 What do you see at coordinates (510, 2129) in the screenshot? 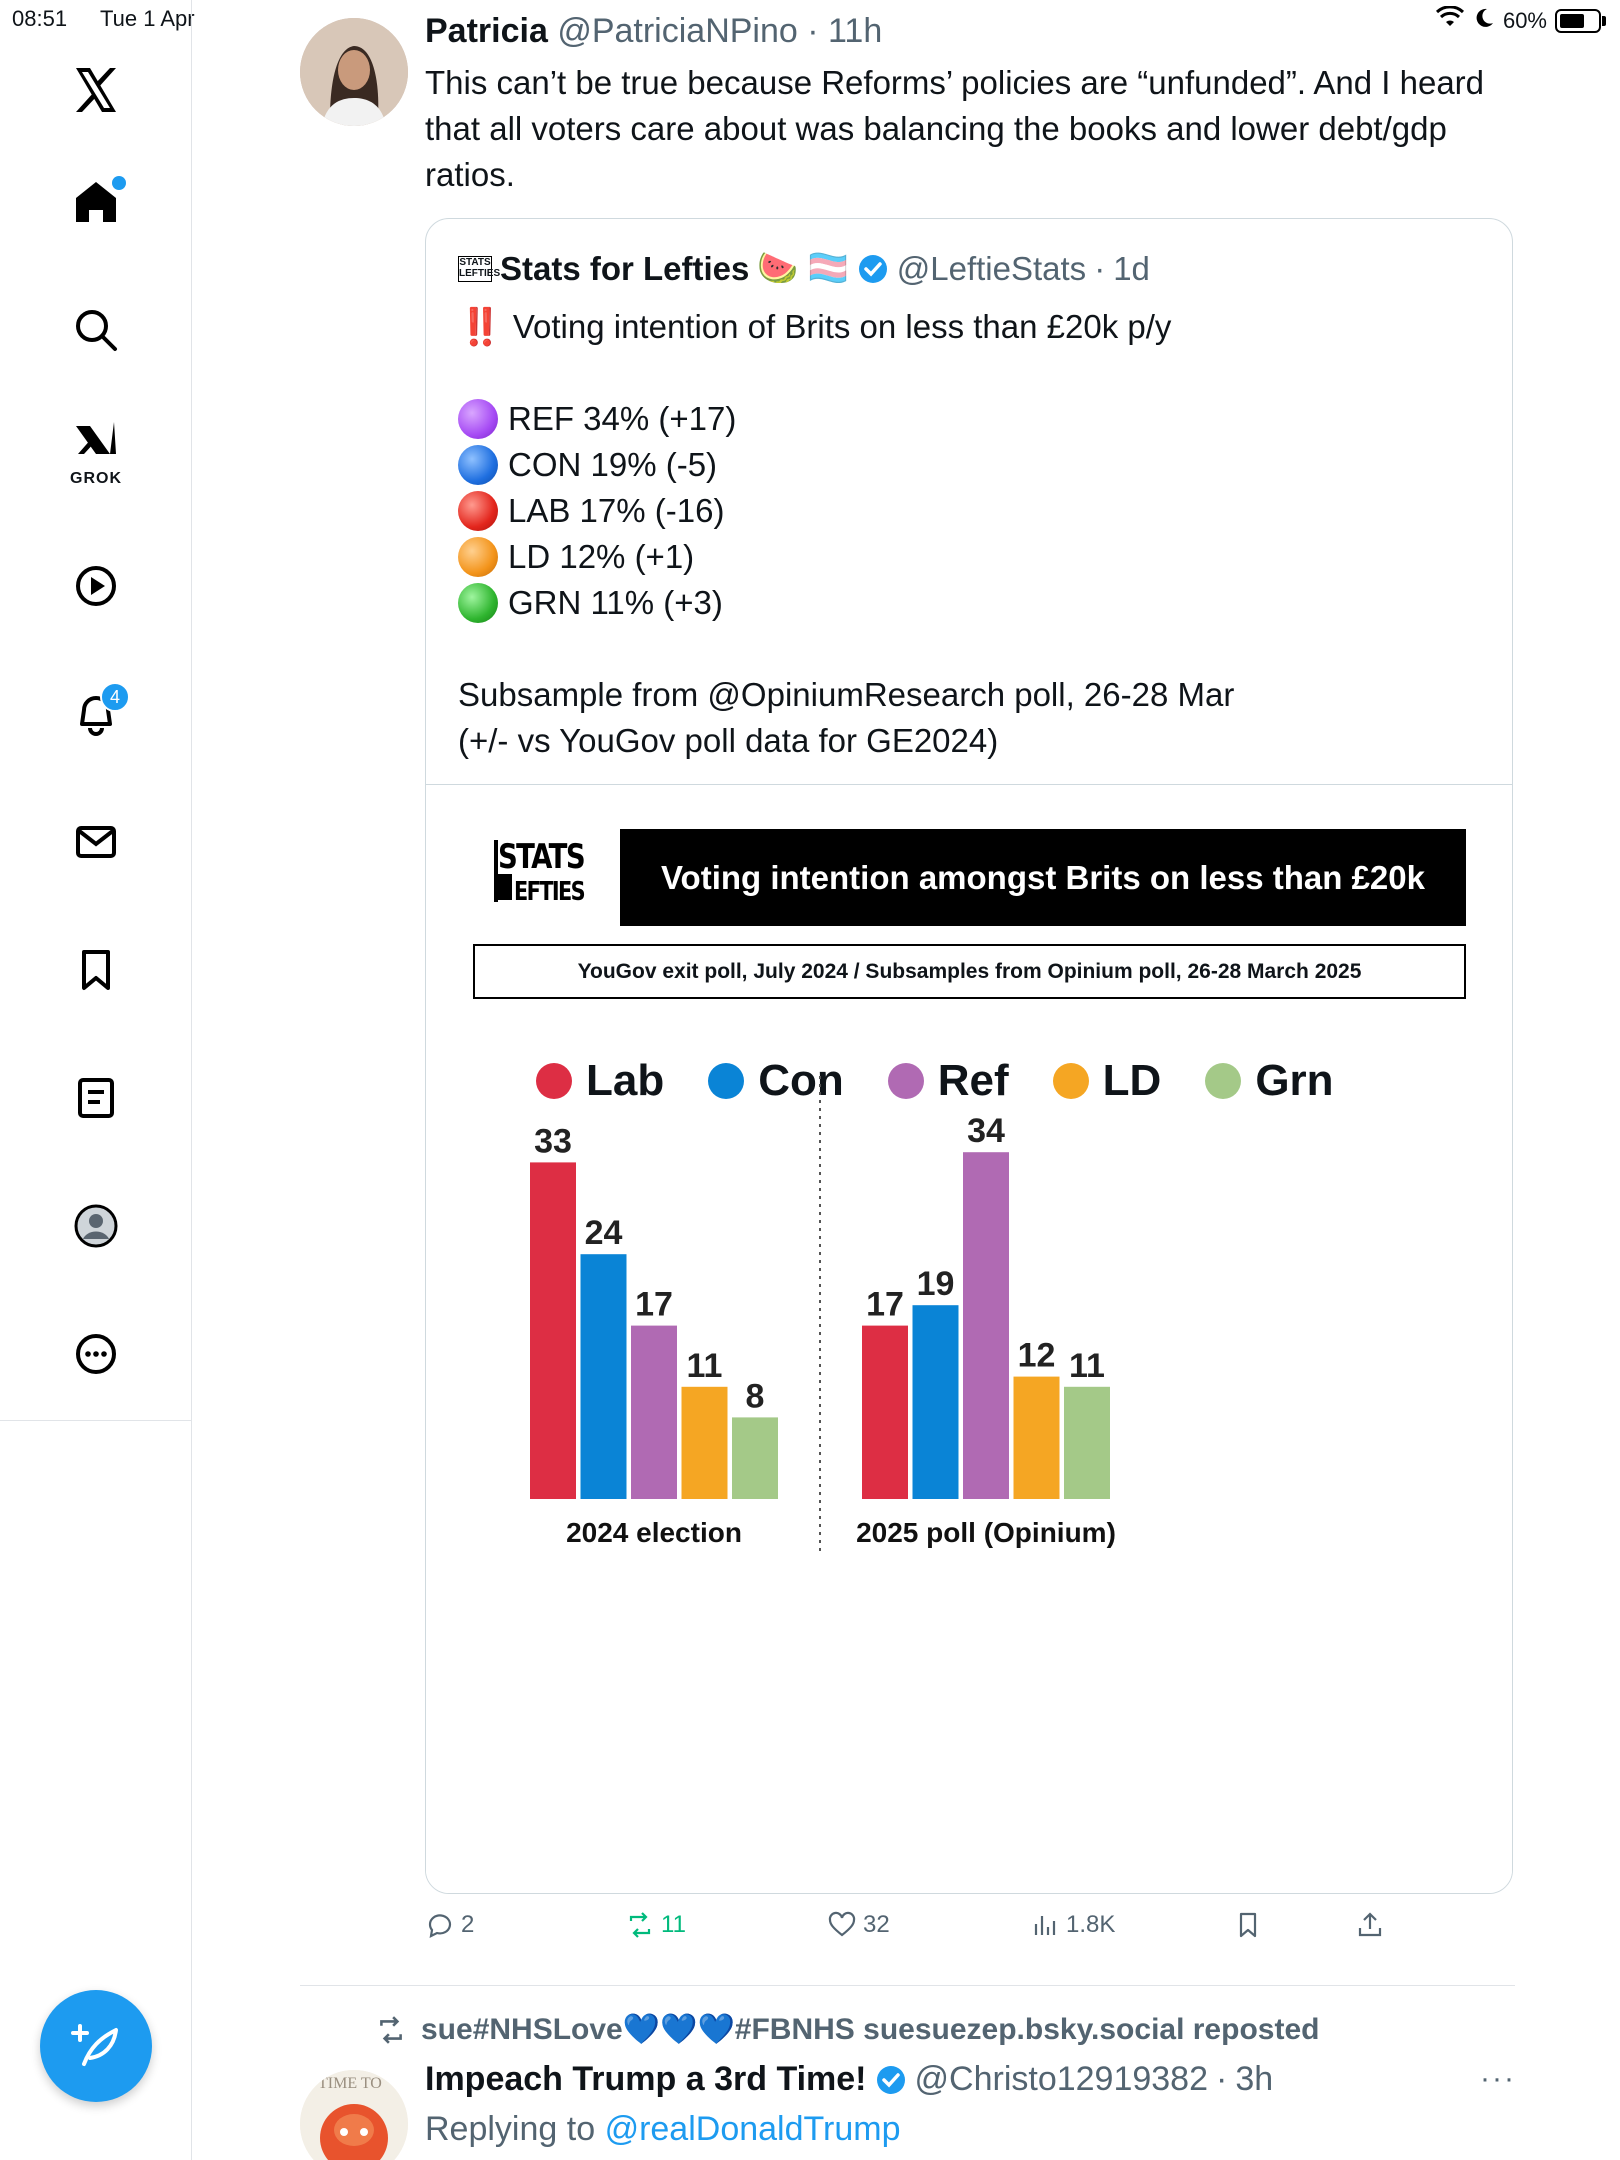
I see `replying-to-prefix: Replying to` at bounding box center [510, 2129].